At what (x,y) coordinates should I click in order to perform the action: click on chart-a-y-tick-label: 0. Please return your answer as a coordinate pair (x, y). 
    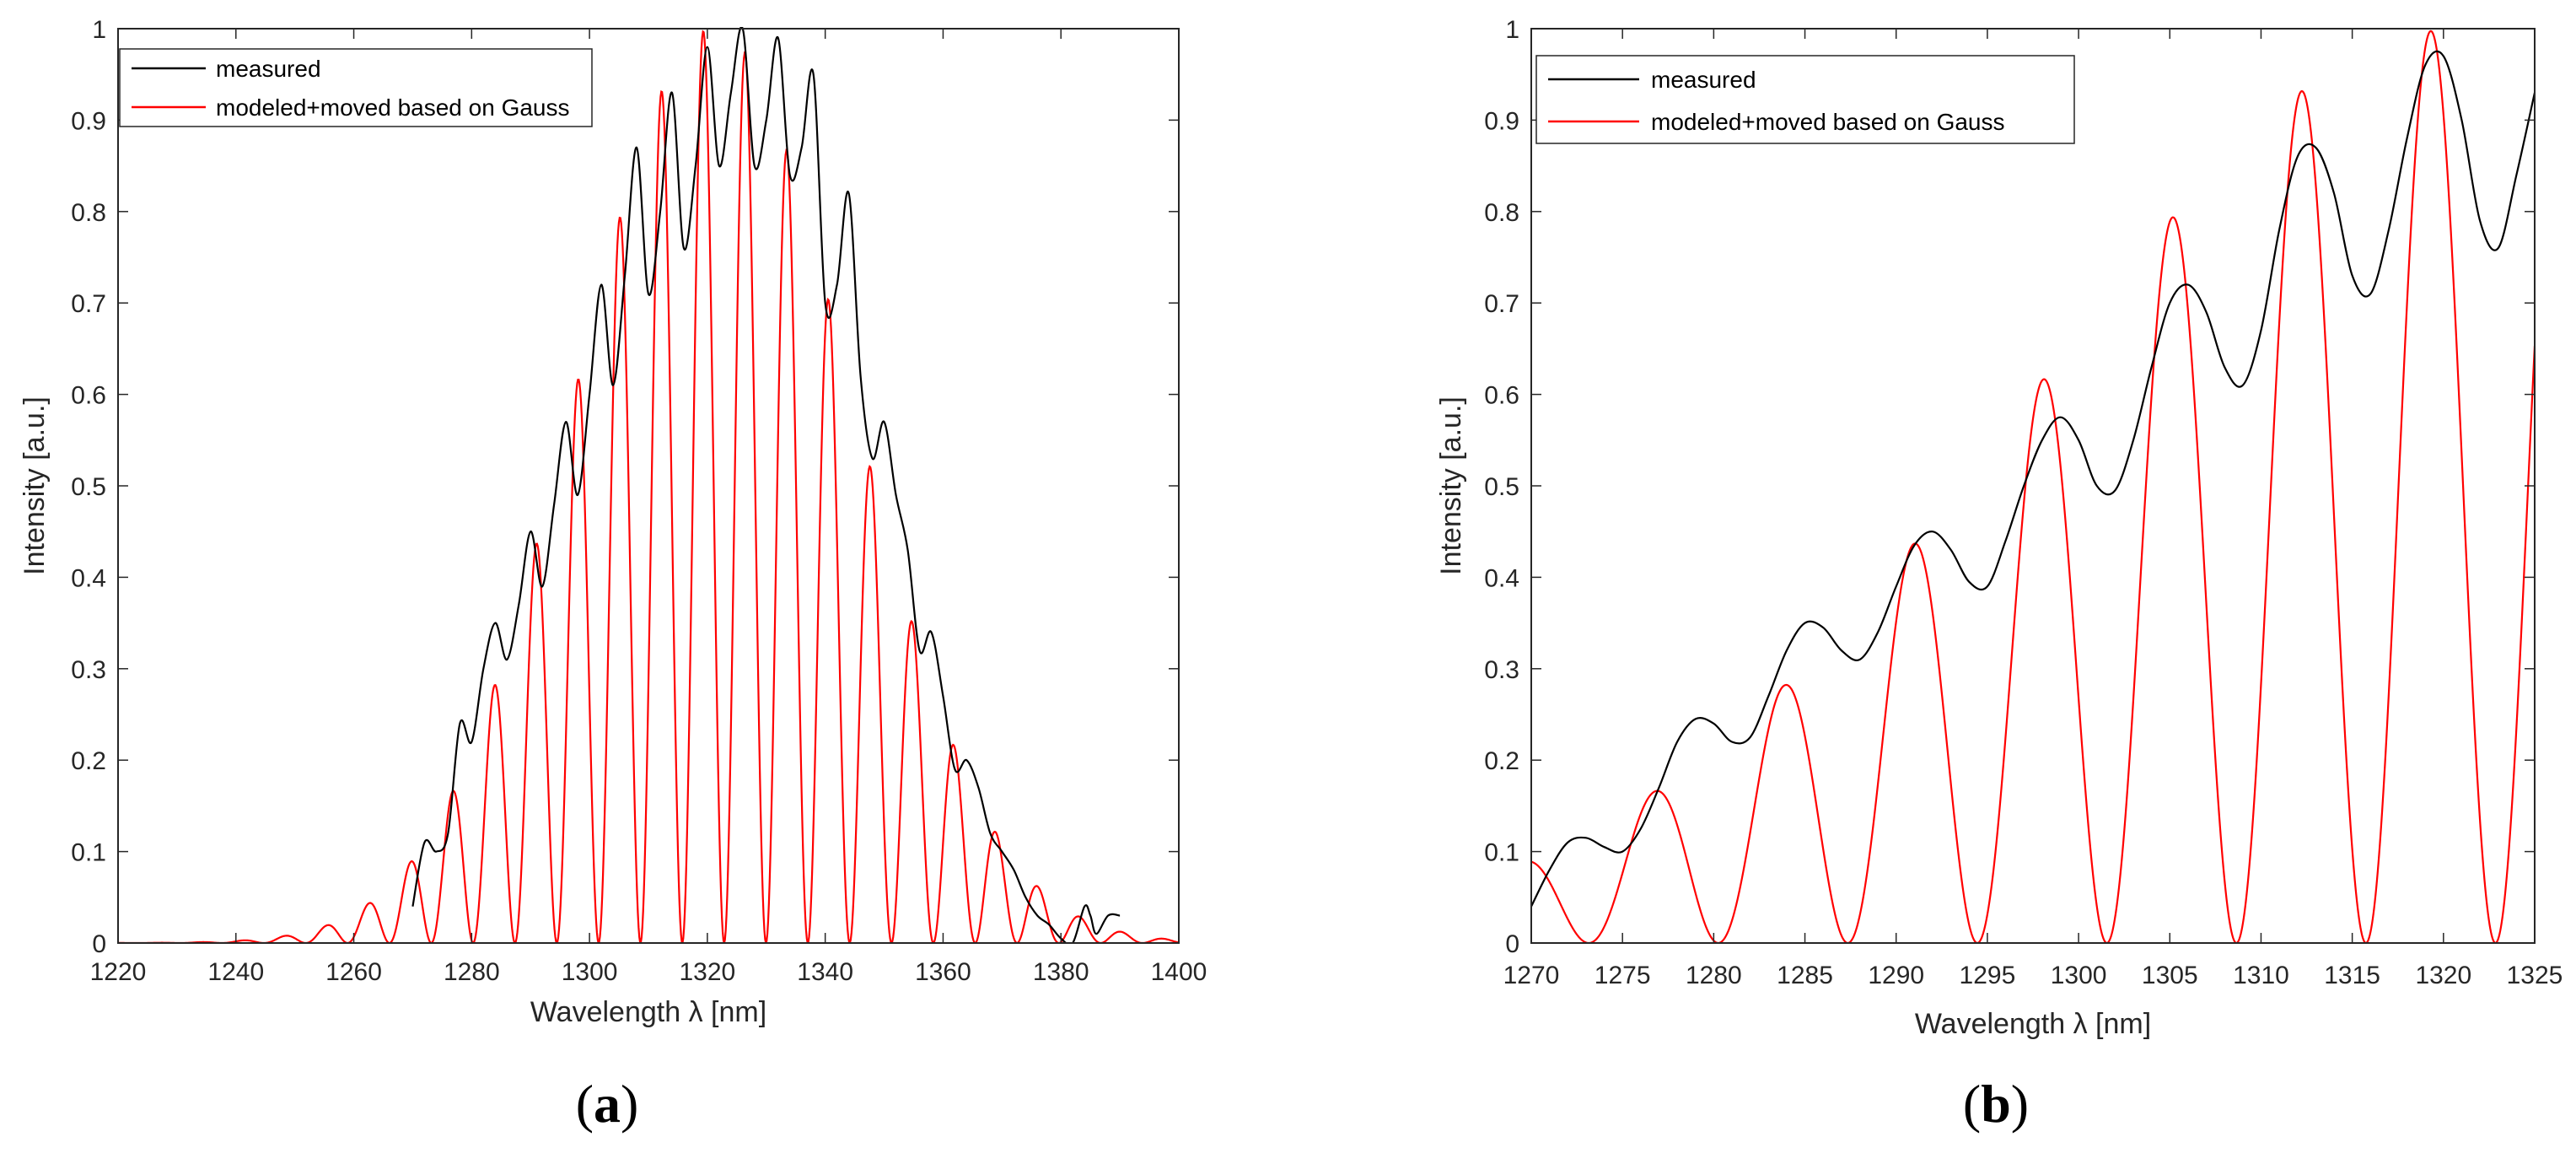
    Looking at the image, I should click on (99, 944).